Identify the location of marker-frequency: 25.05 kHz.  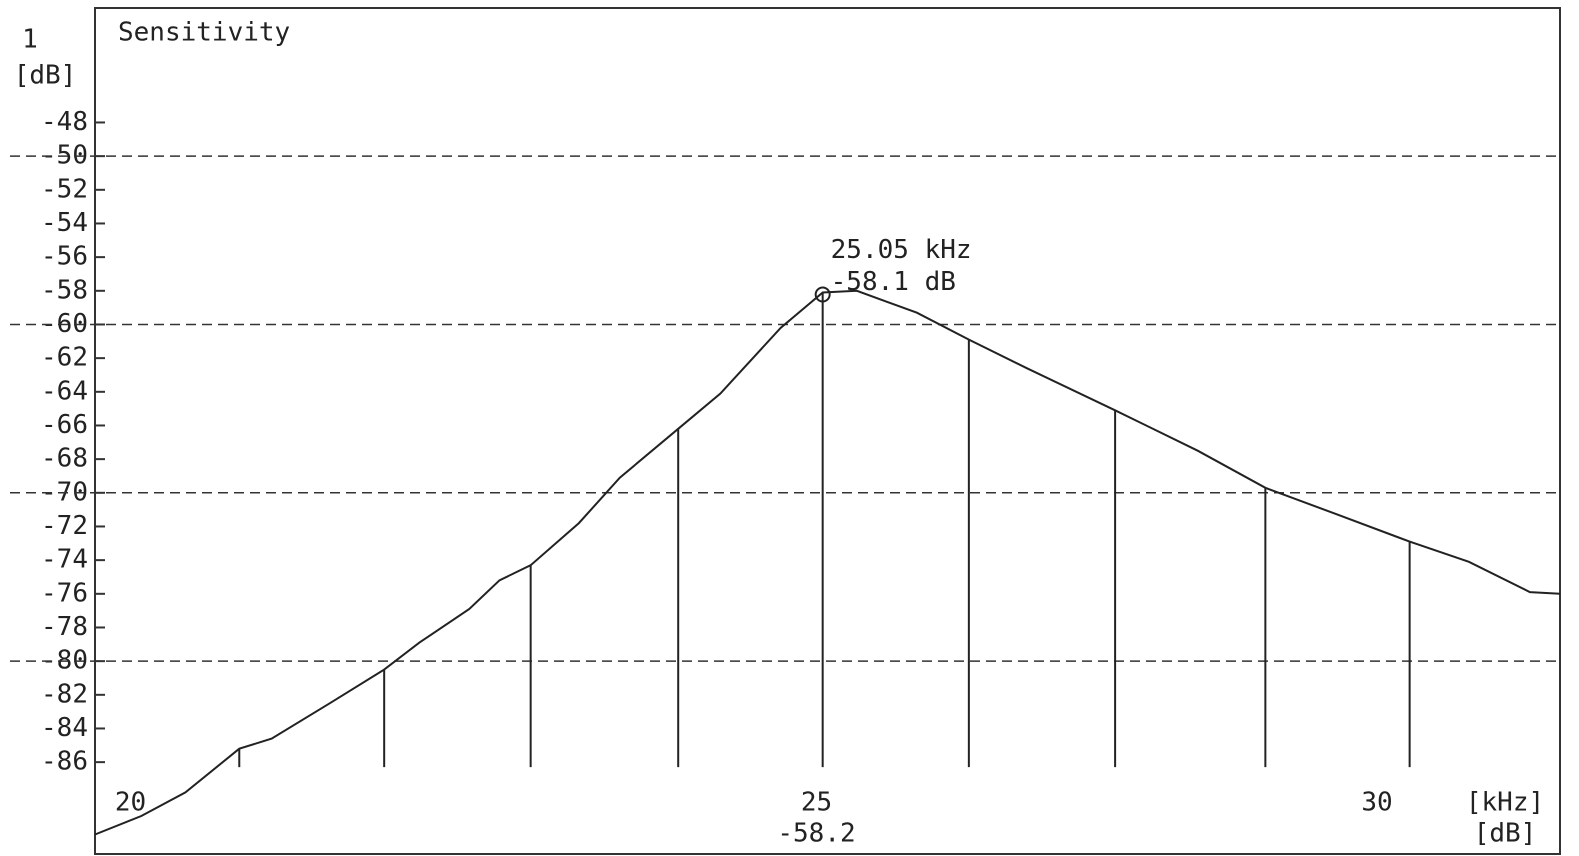
(901, 250).